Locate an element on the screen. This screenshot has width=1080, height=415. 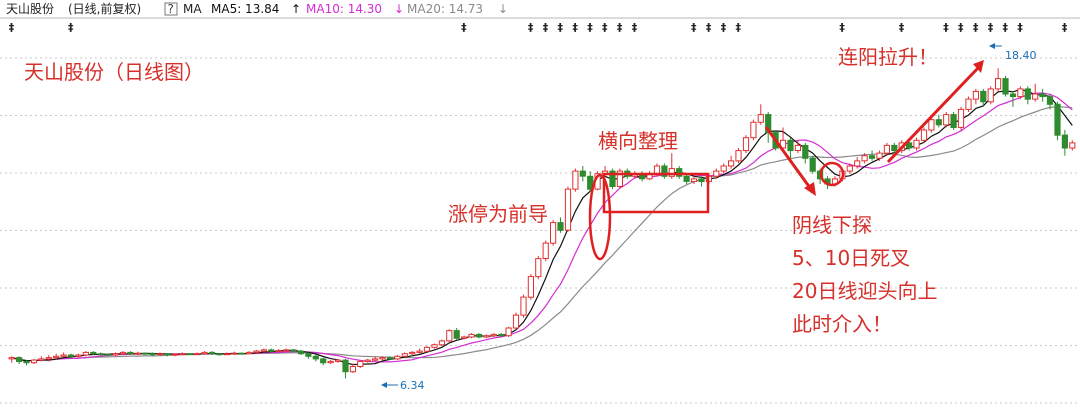
help-box is located at coordinates (171, 9).